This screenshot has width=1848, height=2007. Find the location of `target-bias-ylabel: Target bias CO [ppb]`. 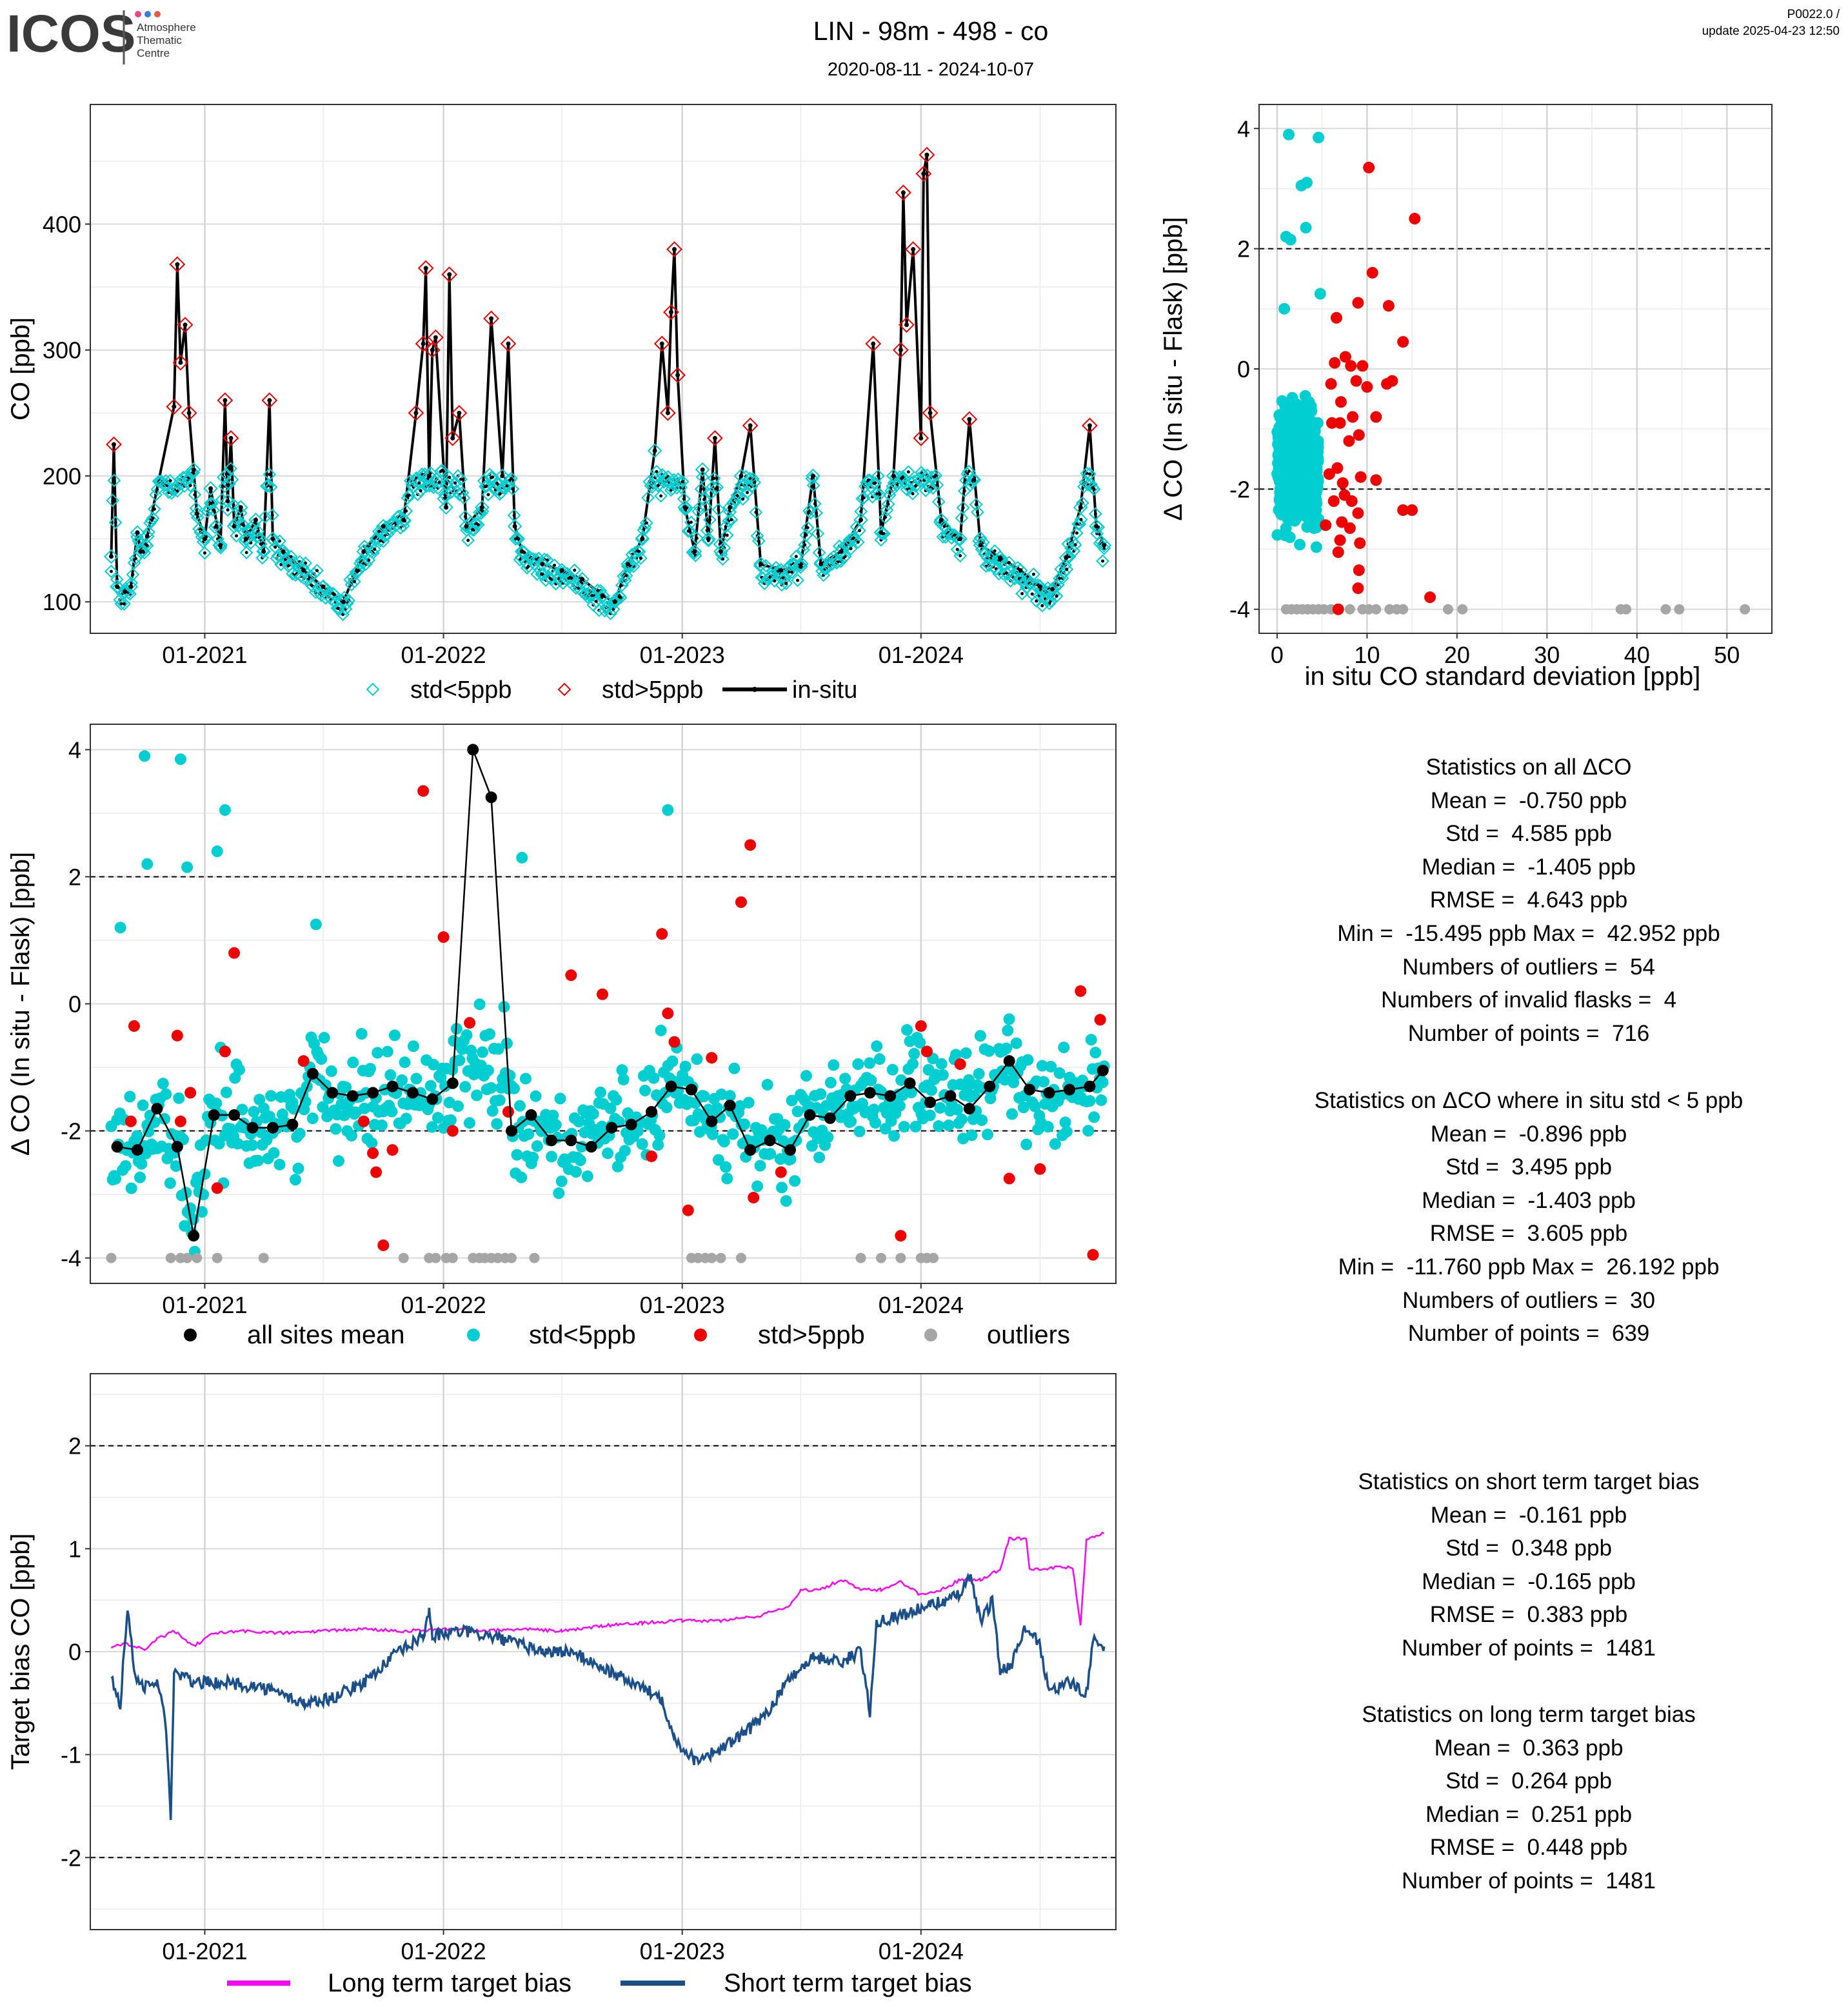

target-bias-ylabel: Target bias CO [ppb] is located at coordinates (20, 1652).